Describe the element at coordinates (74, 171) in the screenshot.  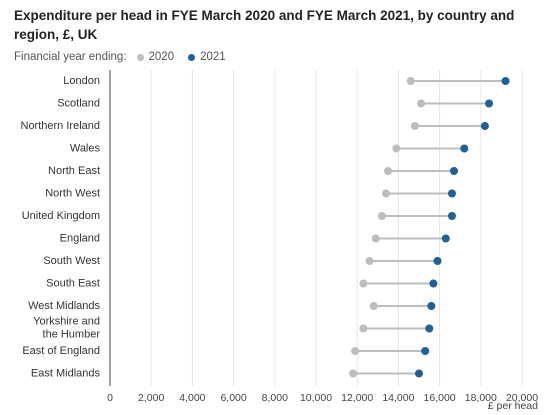
I see `category-label: North East` at that location.